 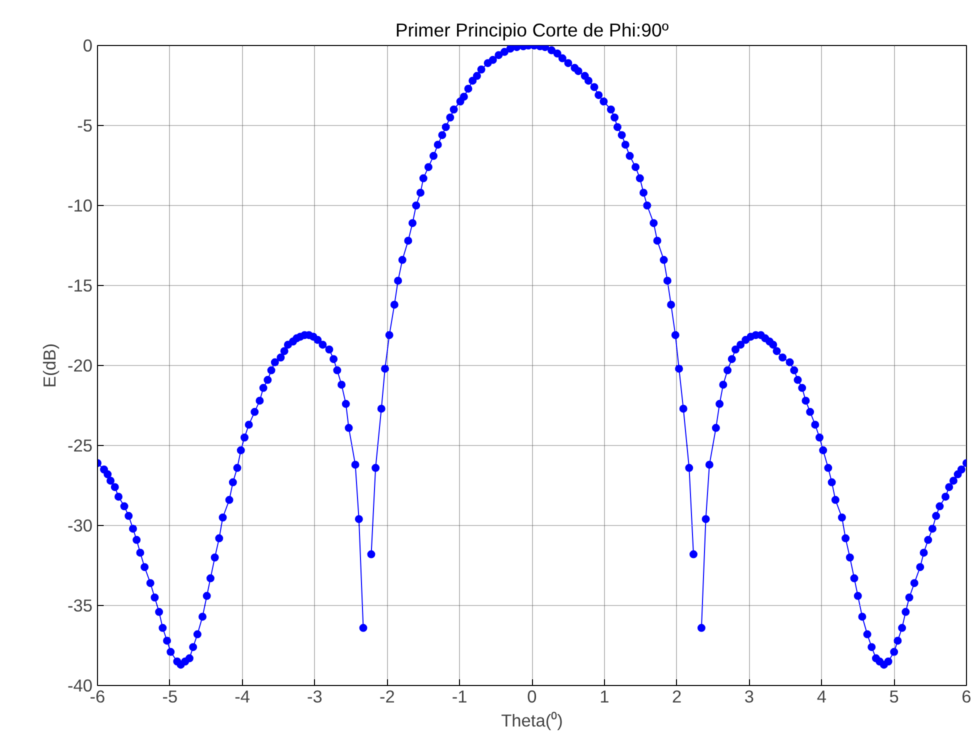 I want to click on x-tick-label: -4, so click(x=242, y=696).